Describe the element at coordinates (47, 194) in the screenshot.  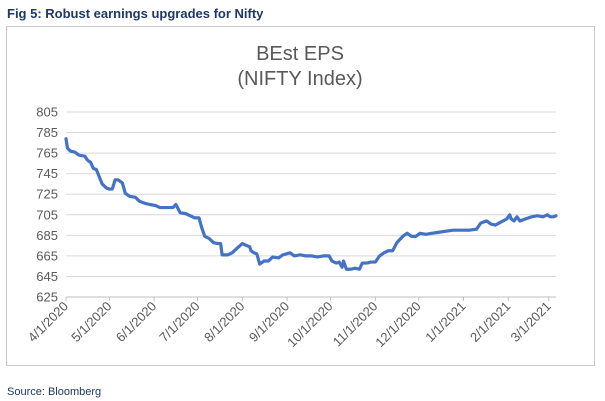
I see `y-tick-label: 725` at that location.